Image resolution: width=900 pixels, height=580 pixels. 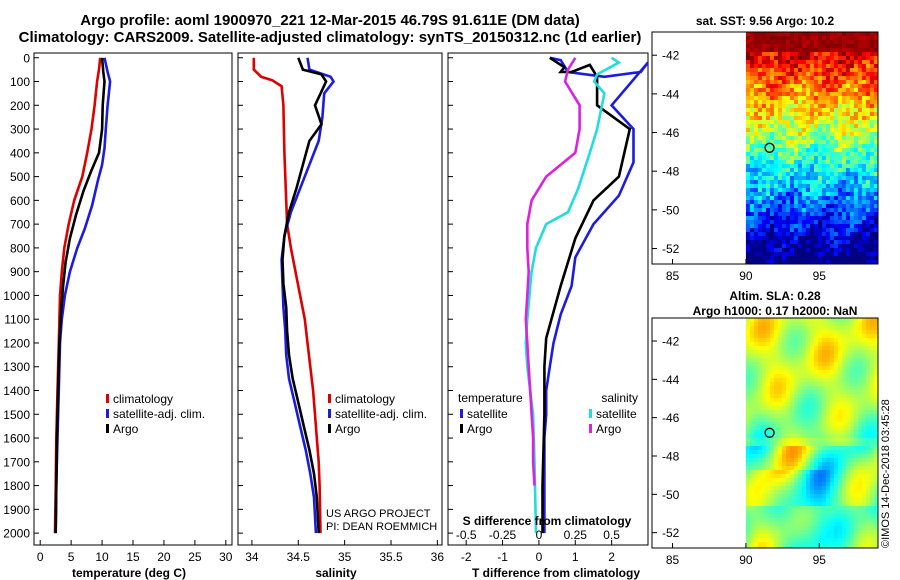 What do you see at coordinates (159, 414) in the screenshot?
I see `legend-label: satellite-adj. clim.` at bounding box center [159, 414].